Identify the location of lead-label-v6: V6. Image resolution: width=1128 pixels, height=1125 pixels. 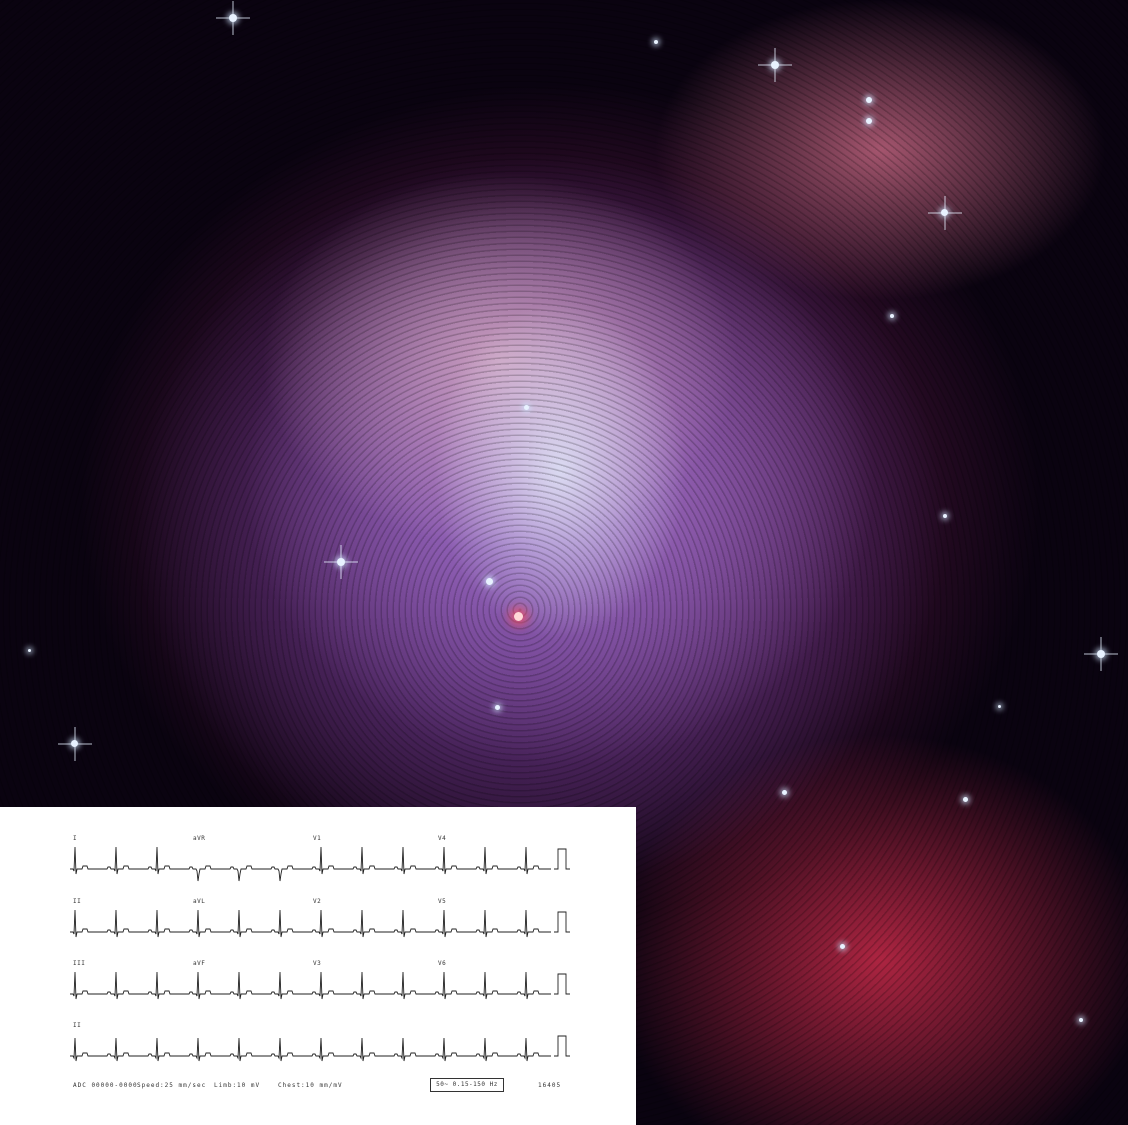
(442, 963).